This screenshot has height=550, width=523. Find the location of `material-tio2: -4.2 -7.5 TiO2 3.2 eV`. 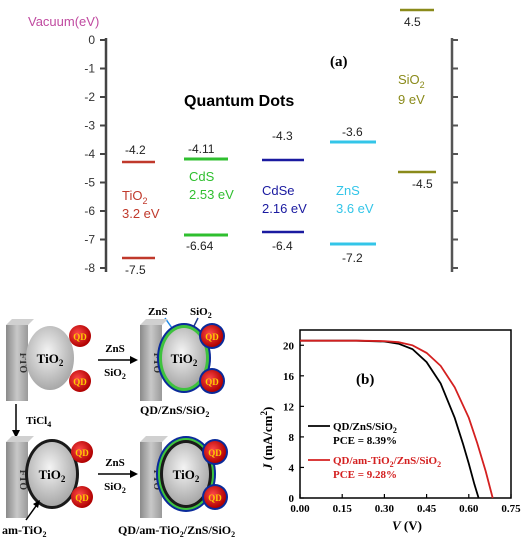

material-tio2: -4.2 -7.5 TiO2 3.2 eV is located at coordinates (141, 210).